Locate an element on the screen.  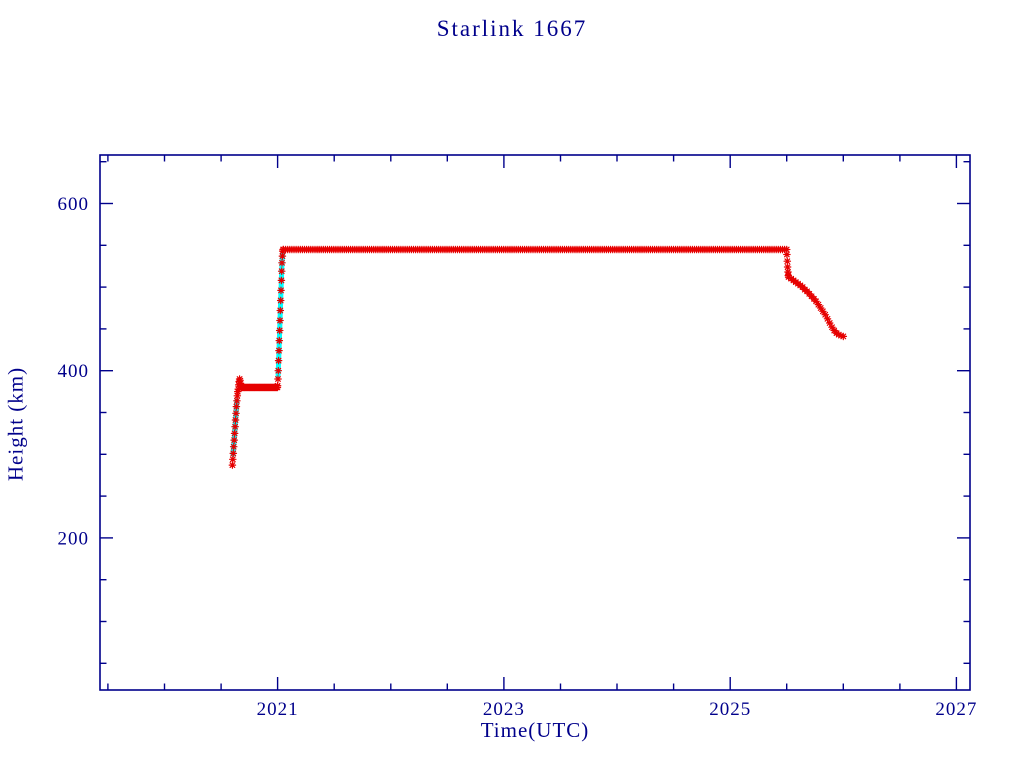
svg-text: 2021 is located at coordinates (278, 709).